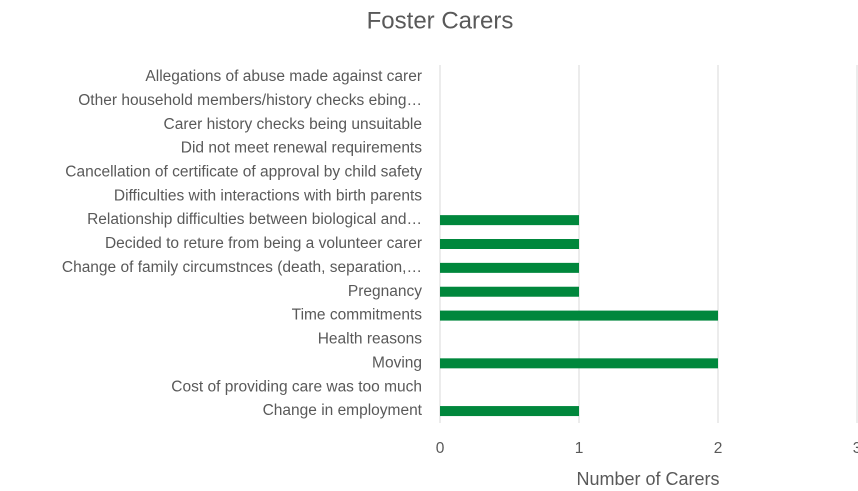 This screenshot has width=858, height=491. I want to click on chart-title: Foster Carers, so click(440, 20).